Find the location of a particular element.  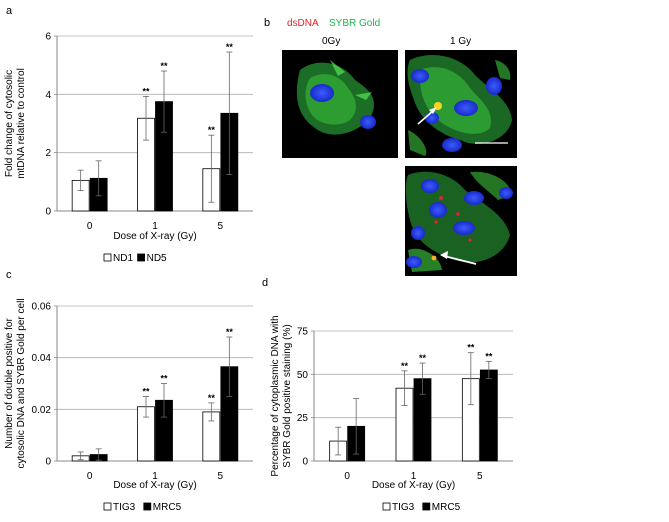

micrograph-0gy is located at coordinates (340, 104).